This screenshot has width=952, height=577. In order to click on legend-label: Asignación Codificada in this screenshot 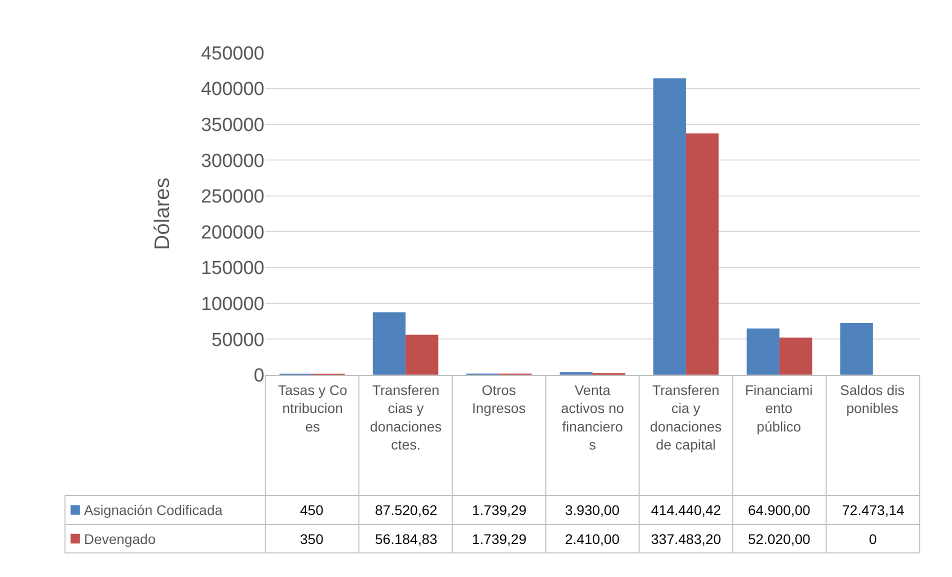, I will do `click(153, 510)`.